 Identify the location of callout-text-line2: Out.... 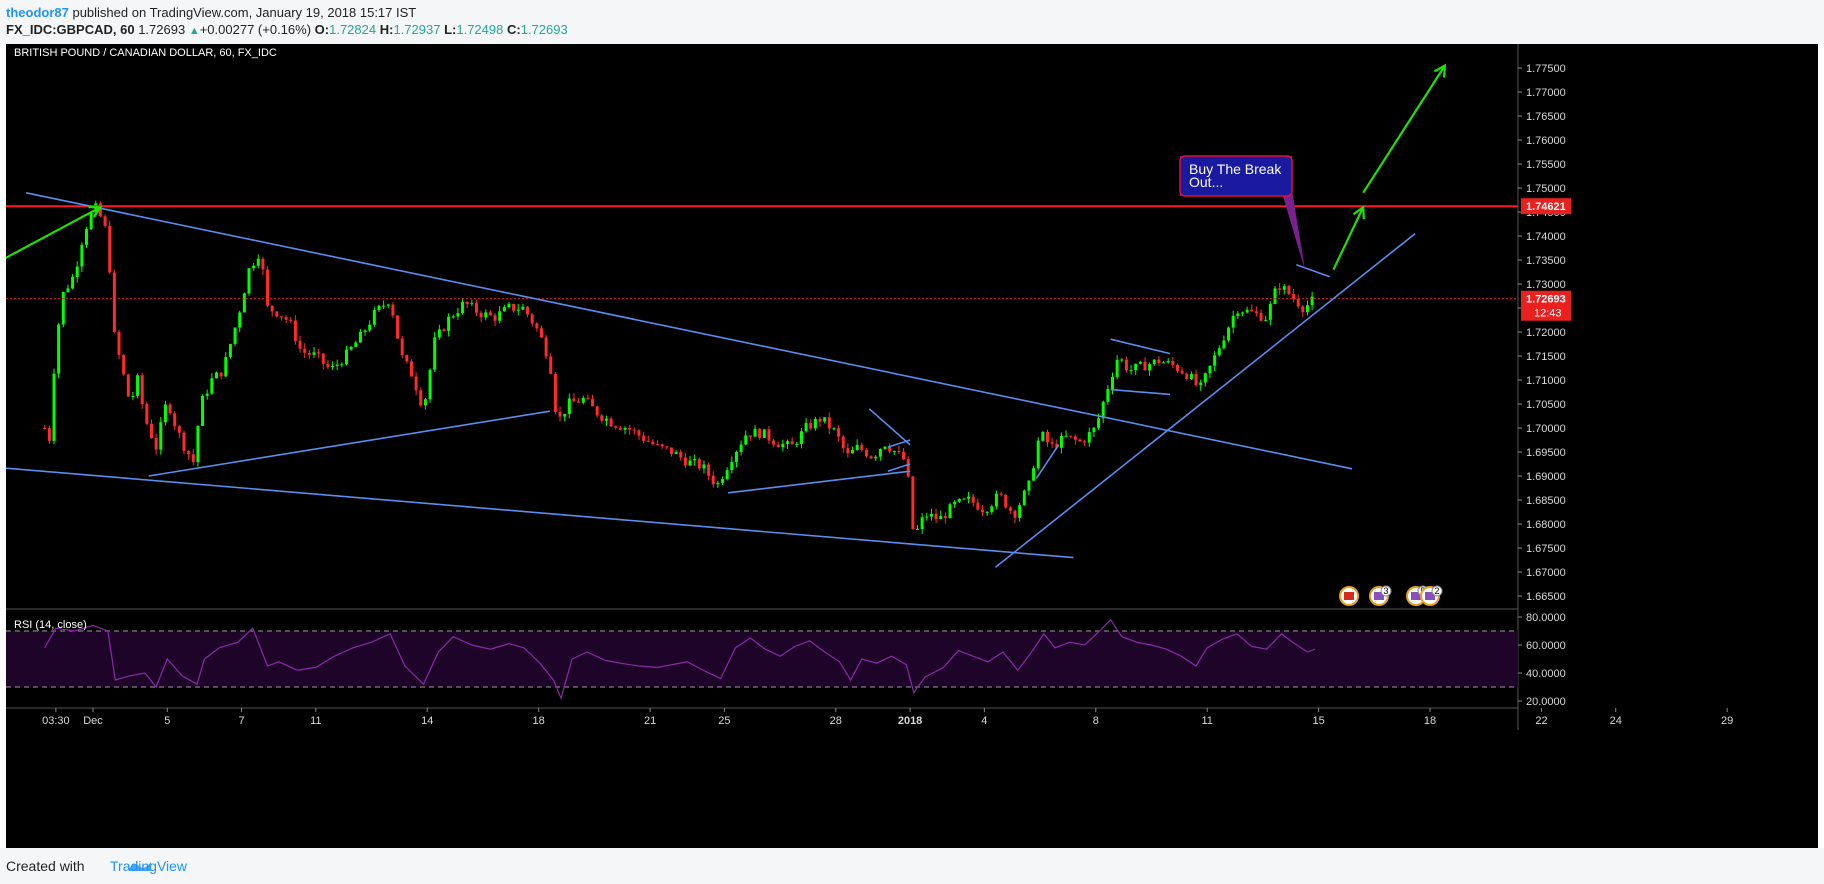
(1206, 182).